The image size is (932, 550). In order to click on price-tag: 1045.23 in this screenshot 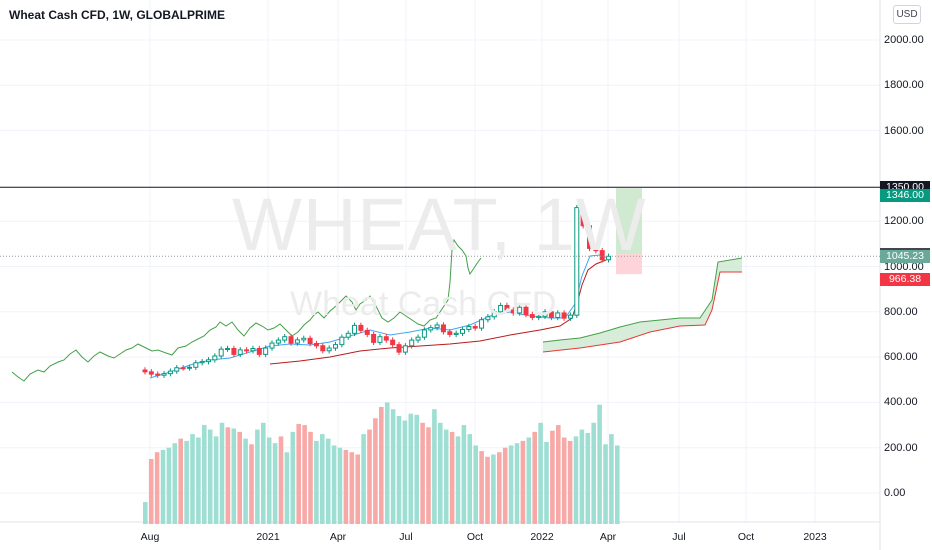, I will do `click(905, 257)`.